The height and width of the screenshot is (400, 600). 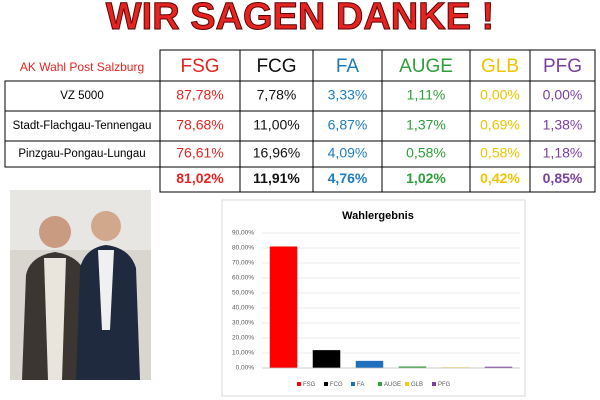 What do you see at coordinates (309, 385) in the screenshot?
I see `legend-label: FSG` at bounding box center [309, 385].